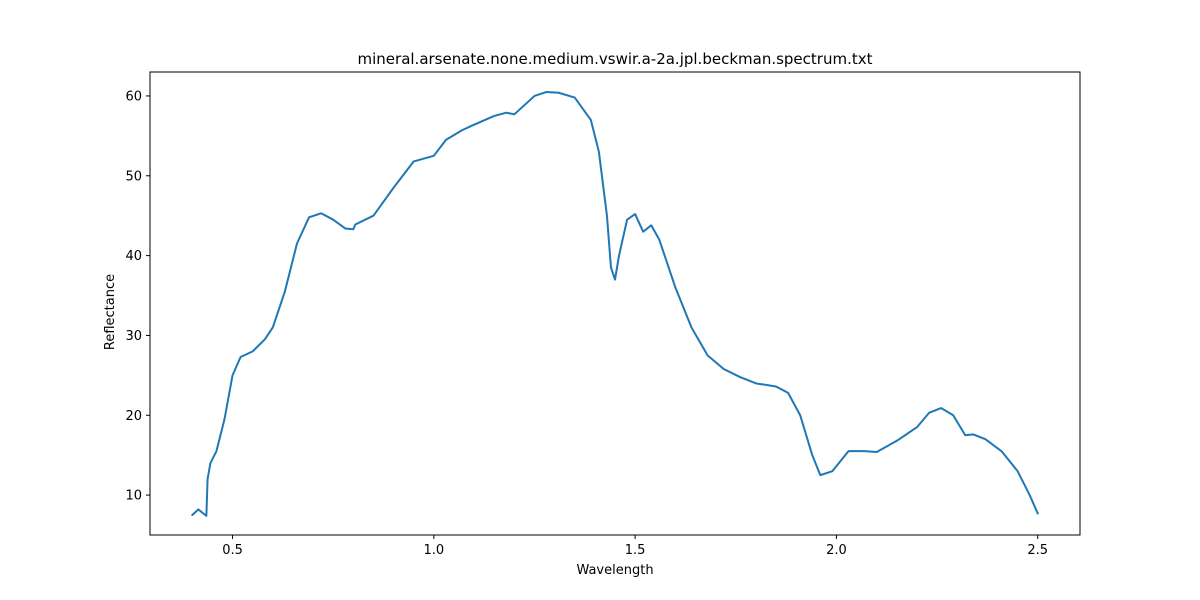 The width and height of the screenshot is (1200, 600). I want to click on y-tick-label: 60, so click(133, 96).